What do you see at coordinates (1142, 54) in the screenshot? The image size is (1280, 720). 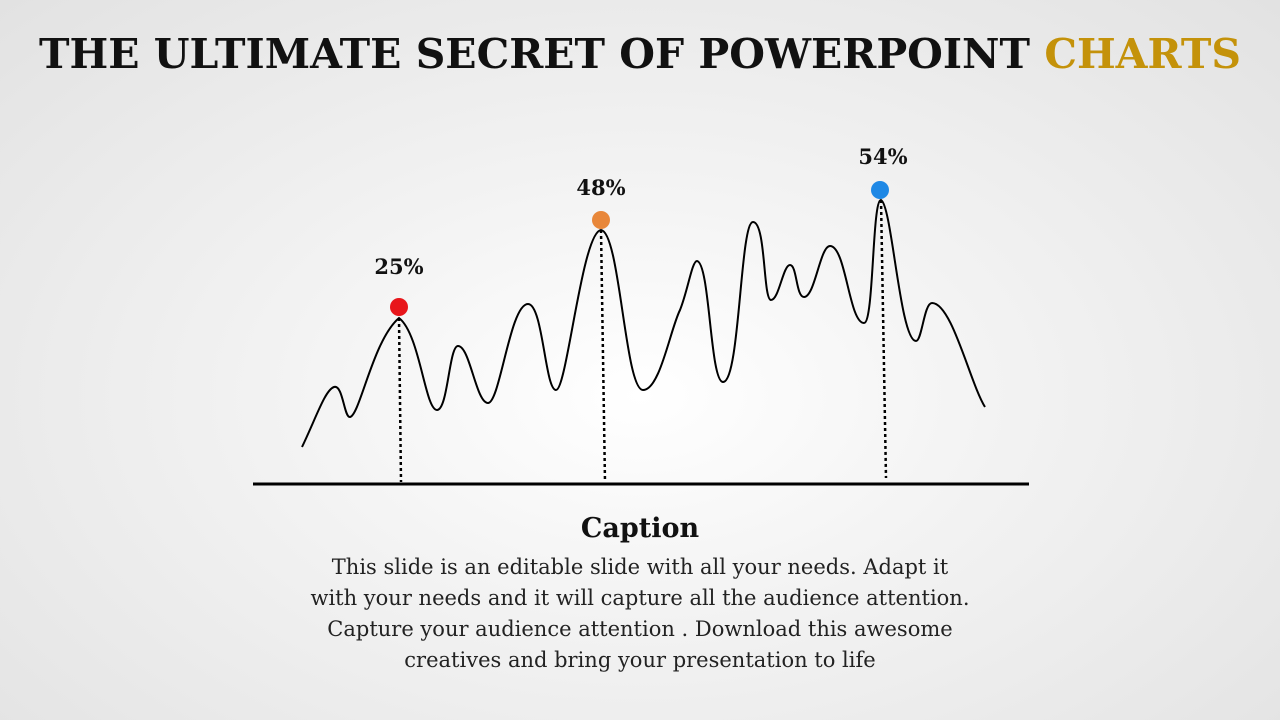 I see `title-accent: CHARTS` at bounding box center [1142, 54].